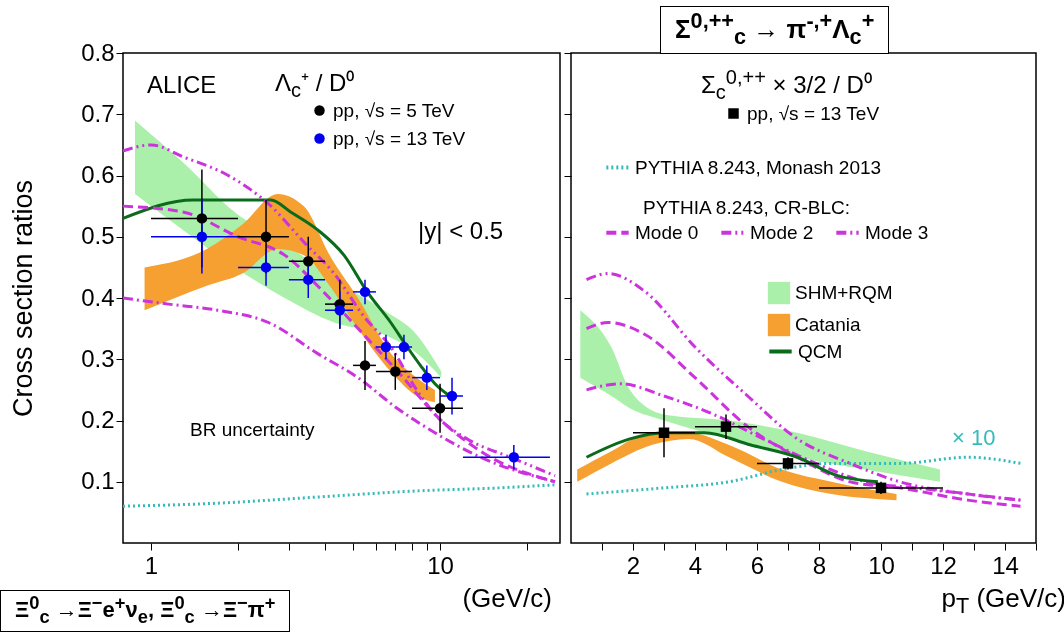  Describe the element at coordinates (98, 297) in the screenshot. I see `y-tick-label: 0.4` at that location.